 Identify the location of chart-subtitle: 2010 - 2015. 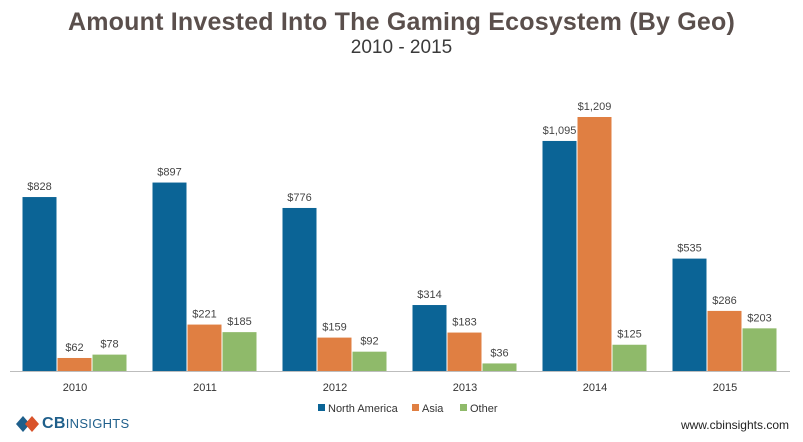
(401, 47).